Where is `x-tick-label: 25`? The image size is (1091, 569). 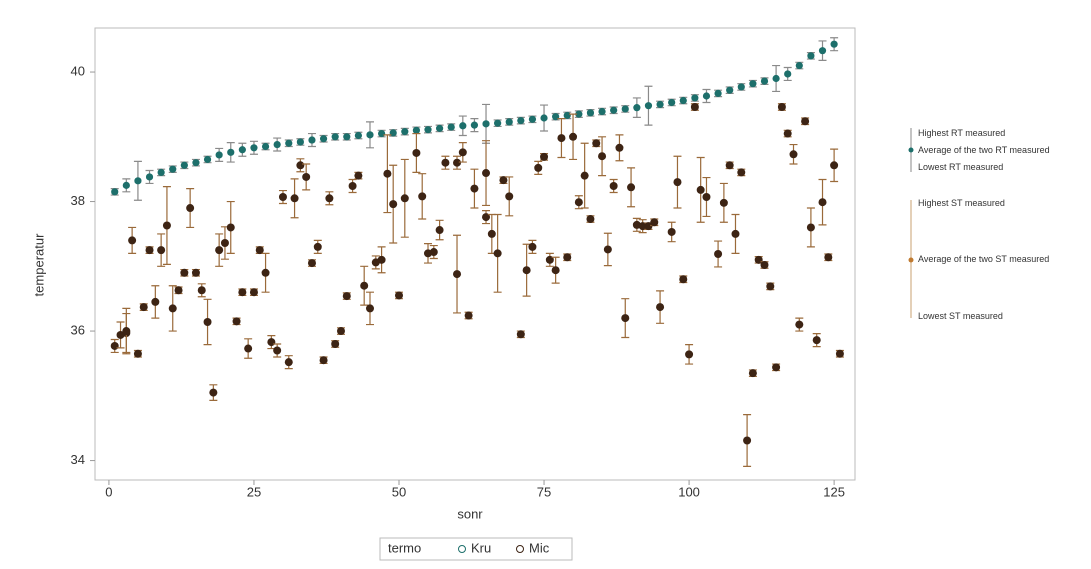 x-tick-label: 25 is located at coordinates (254, 491).